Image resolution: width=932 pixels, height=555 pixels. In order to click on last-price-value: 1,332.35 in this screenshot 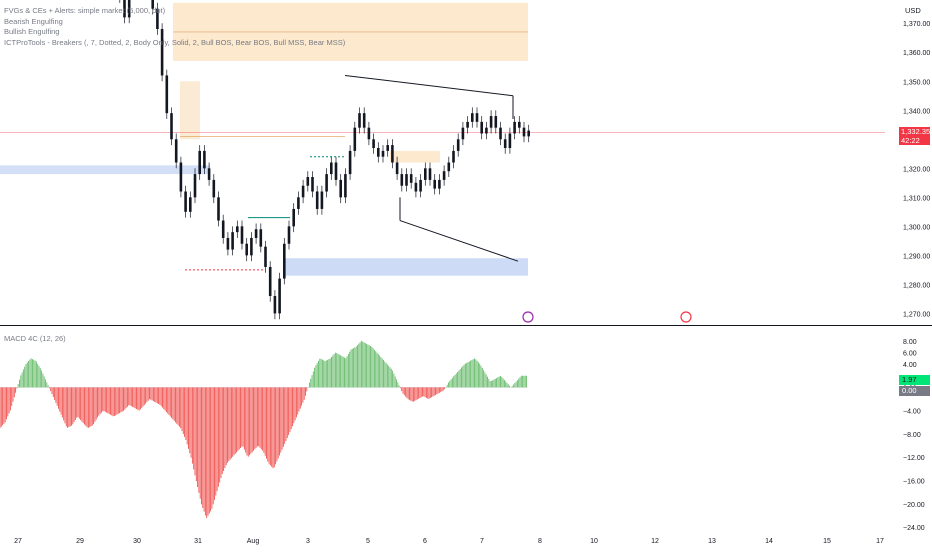, I will do `click(916, 132)`.